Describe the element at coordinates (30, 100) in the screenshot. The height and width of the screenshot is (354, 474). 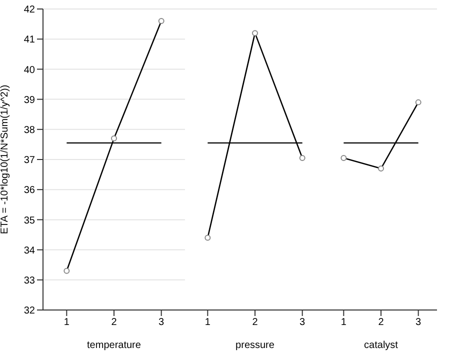
I see `y-tick-label: 39` at that location.